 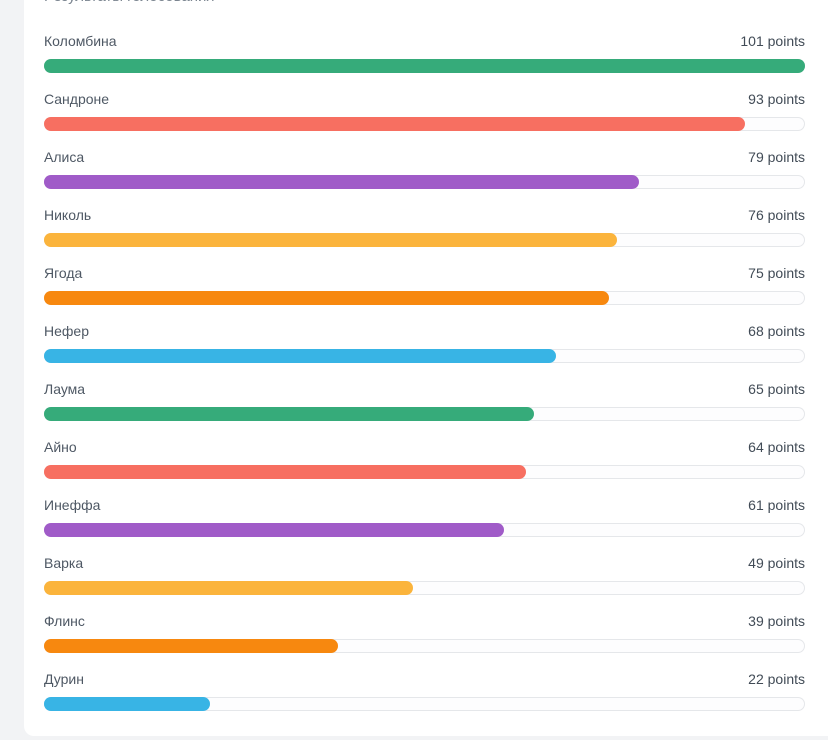 What do you see at coordinates (424, 111) in the screenshot?
I see `entry-row: Сандроне 93 points` at bounding box center [424, 111].